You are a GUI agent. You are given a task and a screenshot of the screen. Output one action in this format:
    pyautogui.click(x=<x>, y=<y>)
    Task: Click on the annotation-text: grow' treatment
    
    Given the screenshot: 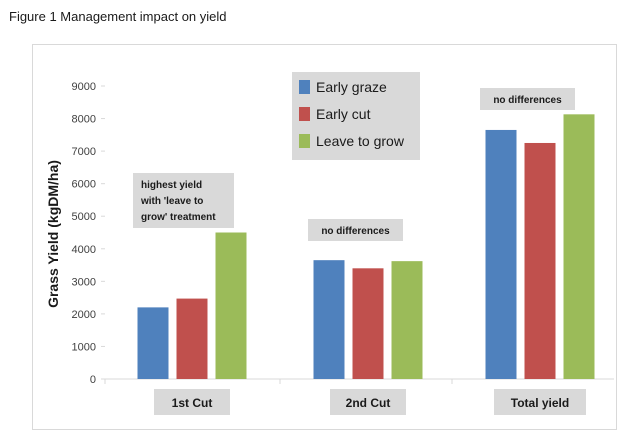 What is the action you would take?
    pyautogui.click(x=178, y=217)
    